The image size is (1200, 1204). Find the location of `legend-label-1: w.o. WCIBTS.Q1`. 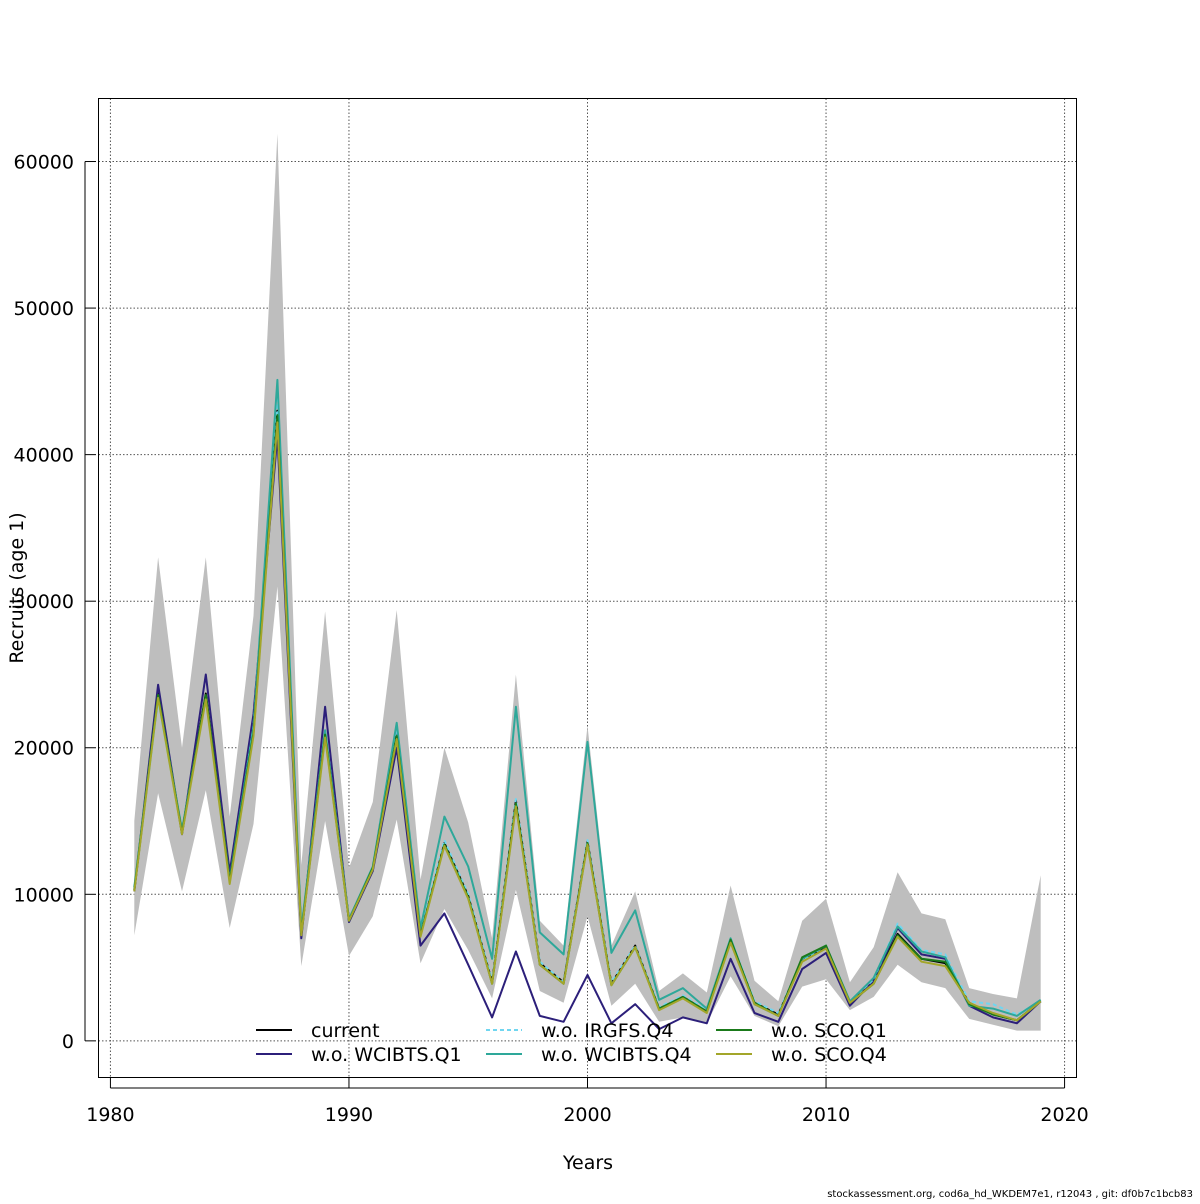

legend-label-1: w.o. WCIBTS.Q1 is located at coordinates (386, 1055).